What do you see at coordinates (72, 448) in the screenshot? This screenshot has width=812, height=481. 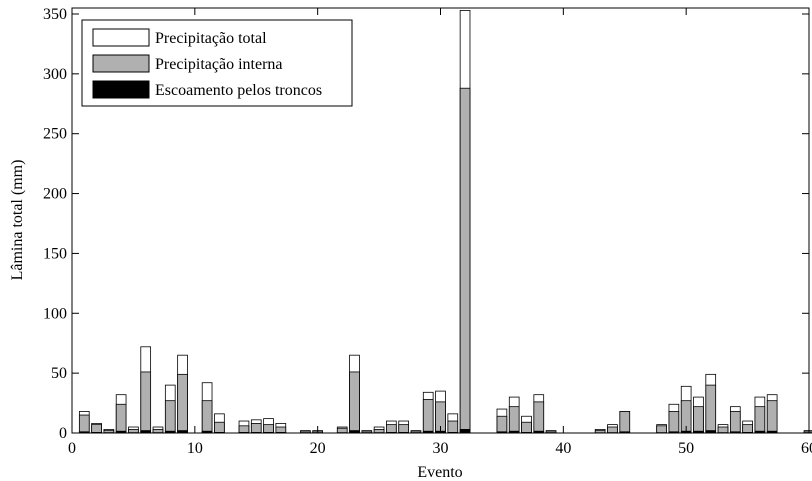 I see `x-tick-label-0: 0` at bounding box center [72, 448].